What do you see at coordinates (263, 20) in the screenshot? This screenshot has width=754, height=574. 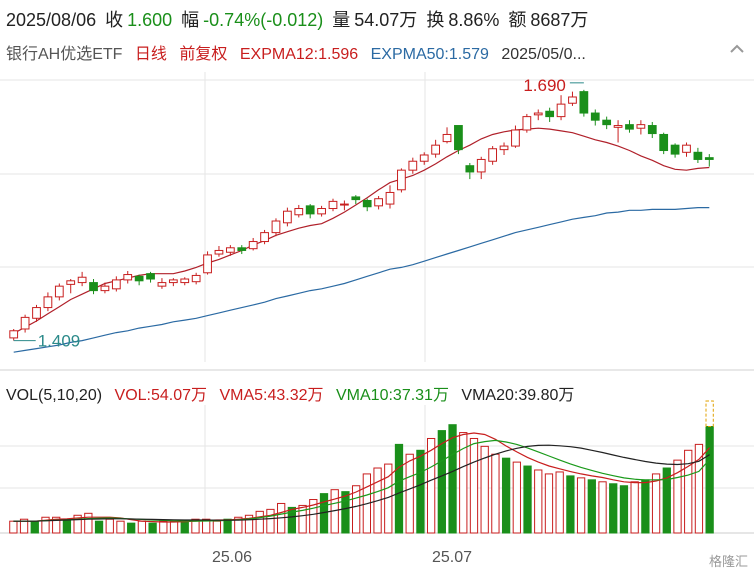 I see `change-value: -0.74%(-0.012)` at bounding box center [263, 20].